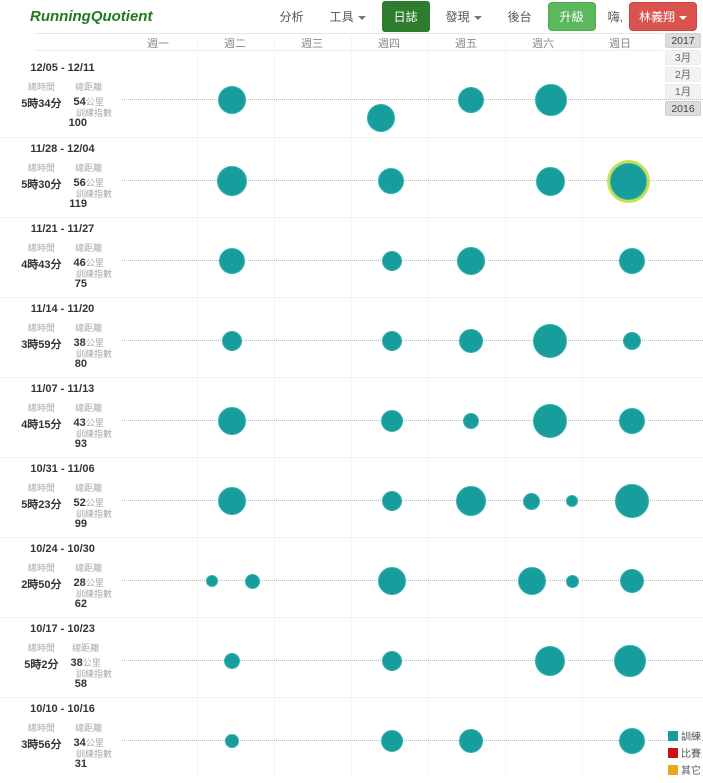 The width and height of the screenshot is (703, 783). I want to click on side-nav-2016: 2016, so click(683, 108).